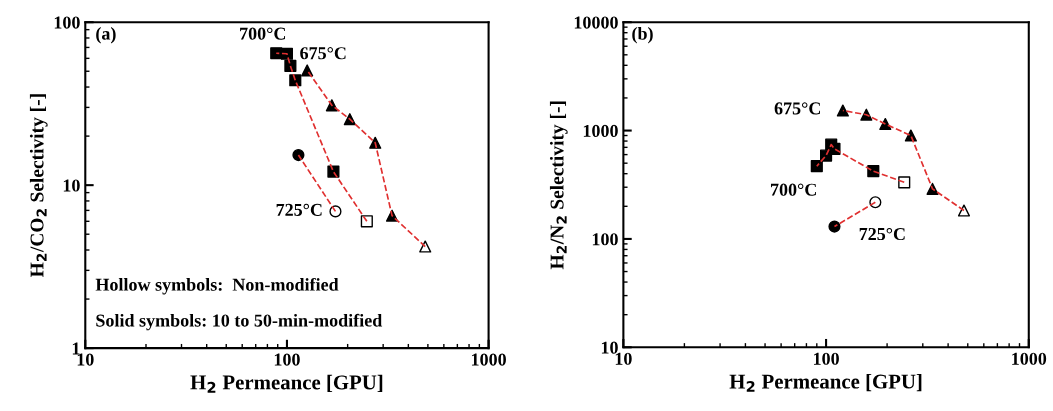 The height and width of the screenshot is (411, 1053). I want to click on annotation: Hollow symbols: Non-modified, so click(217, 286).